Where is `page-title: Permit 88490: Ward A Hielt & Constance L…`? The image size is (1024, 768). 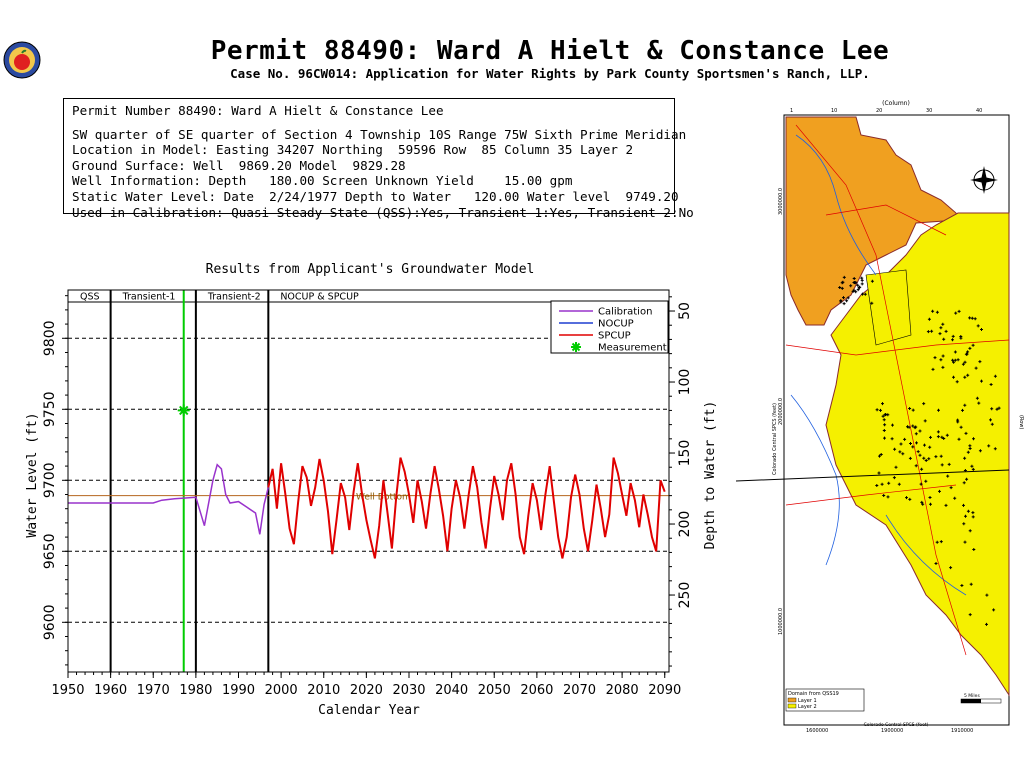 page-title: Permit 88490: Ward A Hielt & Constance L… is located at coordinates (550, 51).